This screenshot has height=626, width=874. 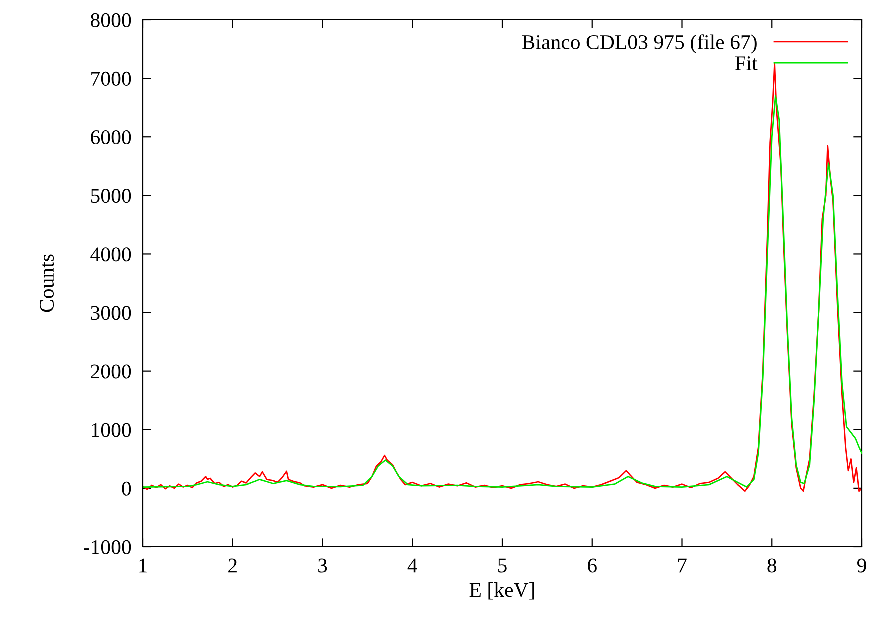 What do you see at coordinates (47, 283) in the screenshot?
I see `y-axis-title: Counts` at bounding box center [47, 283].